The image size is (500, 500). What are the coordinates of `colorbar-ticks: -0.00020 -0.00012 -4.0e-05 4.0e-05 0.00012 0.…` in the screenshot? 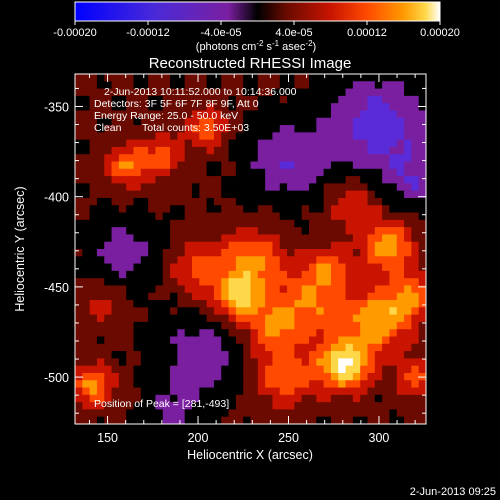 It's located at (256, 30).